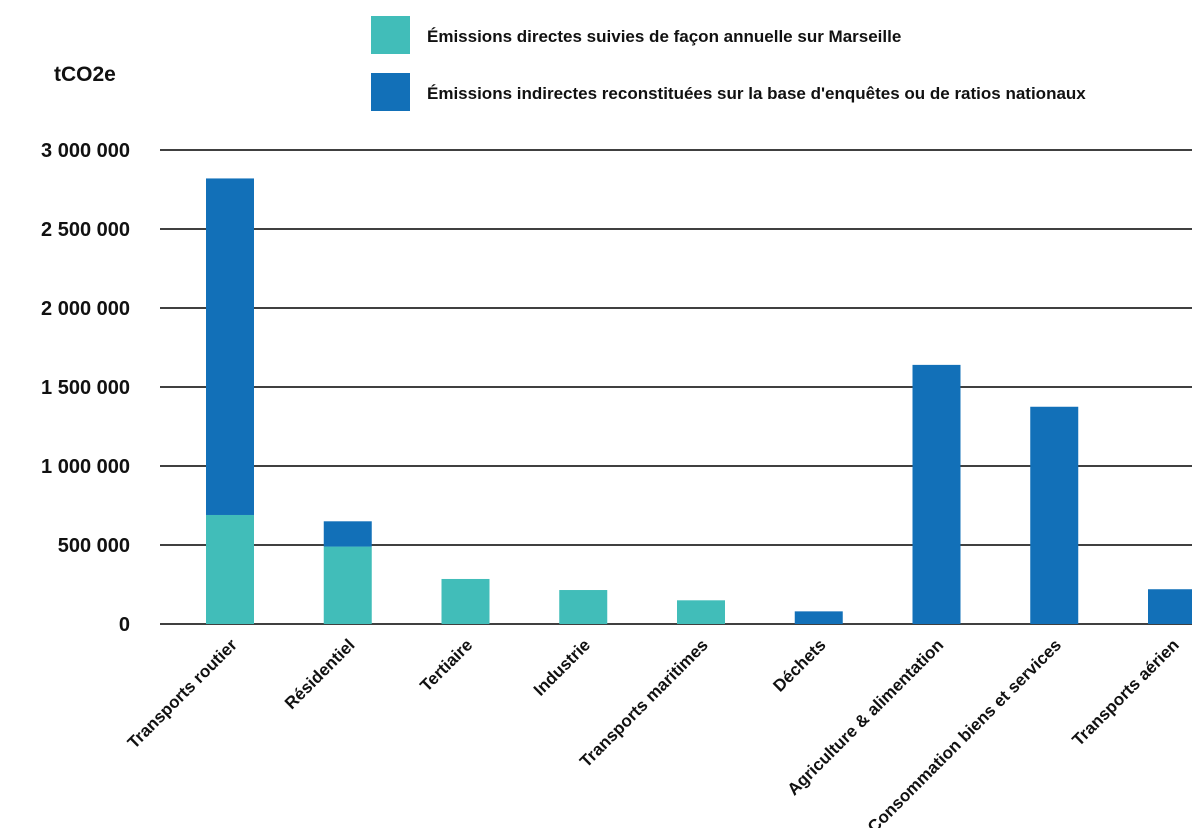  I want to click on y-tick-label-0: 0, so click(124, 625).